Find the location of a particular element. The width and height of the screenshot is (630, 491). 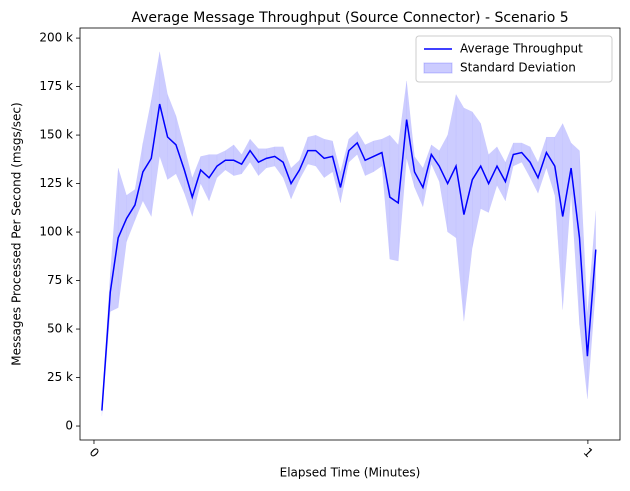

x-tick-label: 0 is located at coordinates (94, 452).